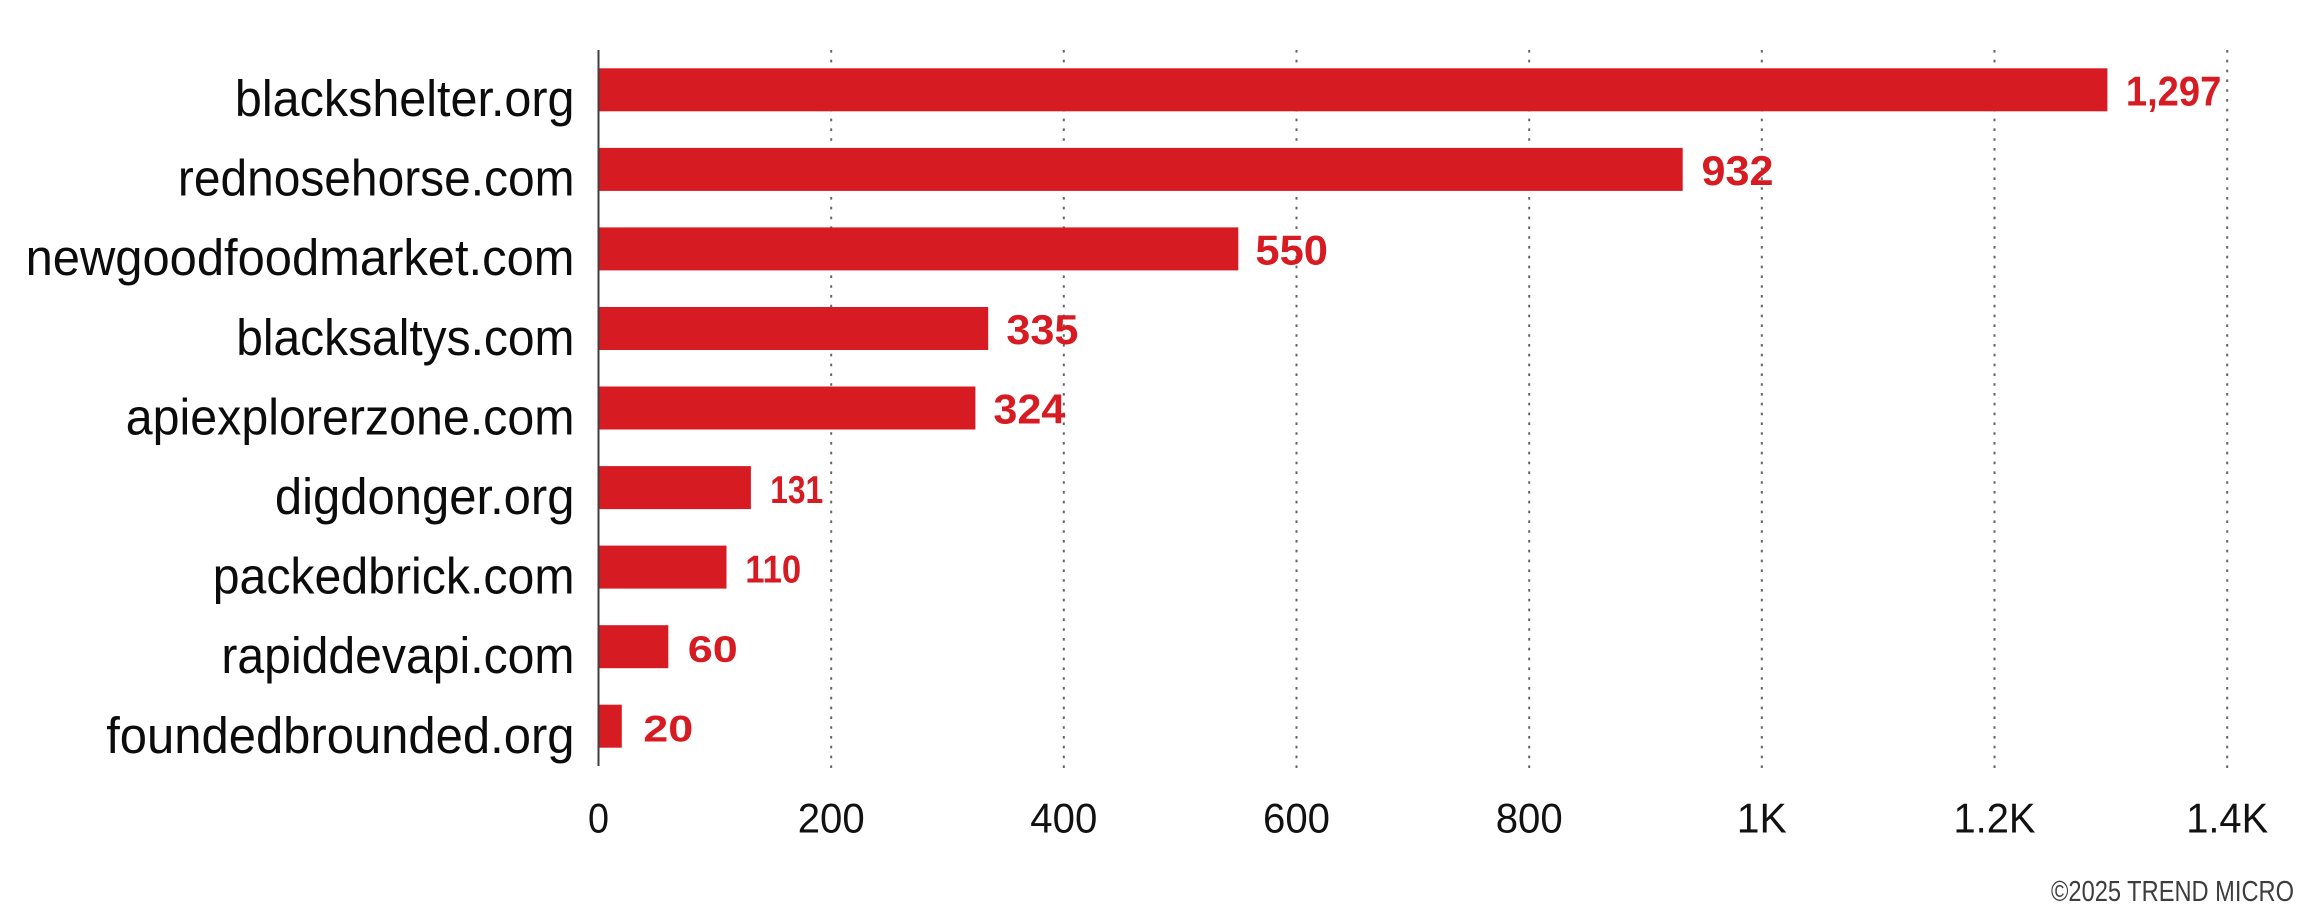 The image size is (2300, 920). Describe the element at coordinates (397, 655) in the screenshot. I see `svg-text: rapiddevapi.com` at that location.